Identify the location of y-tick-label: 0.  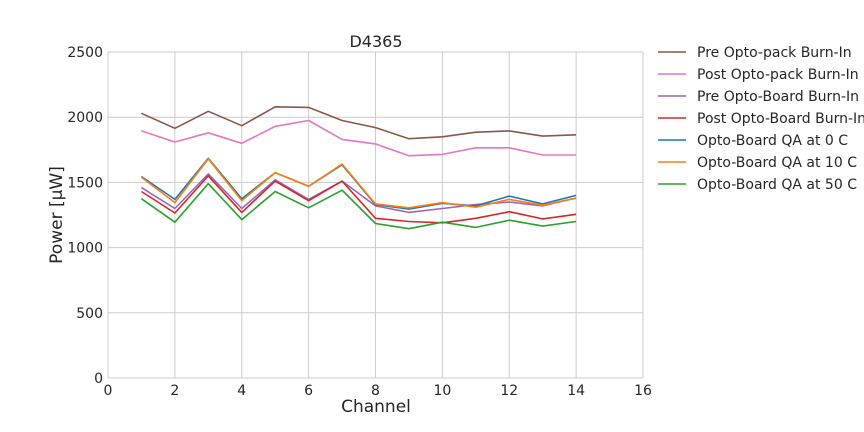
(98, 379).